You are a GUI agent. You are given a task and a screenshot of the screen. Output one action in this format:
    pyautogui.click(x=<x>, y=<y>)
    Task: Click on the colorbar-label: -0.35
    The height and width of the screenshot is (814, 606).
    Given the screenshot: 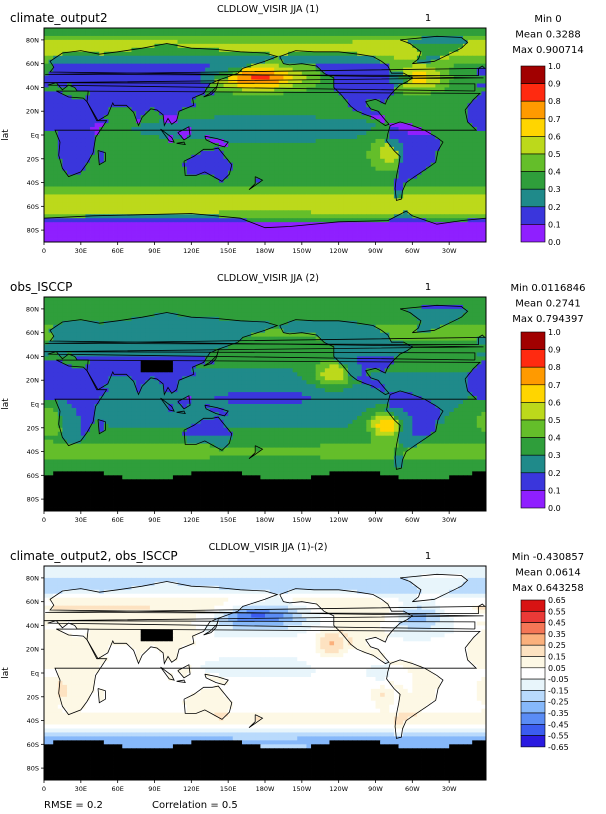 What is the action you would take?
    pyautogui.click(x=558, y=713)
    